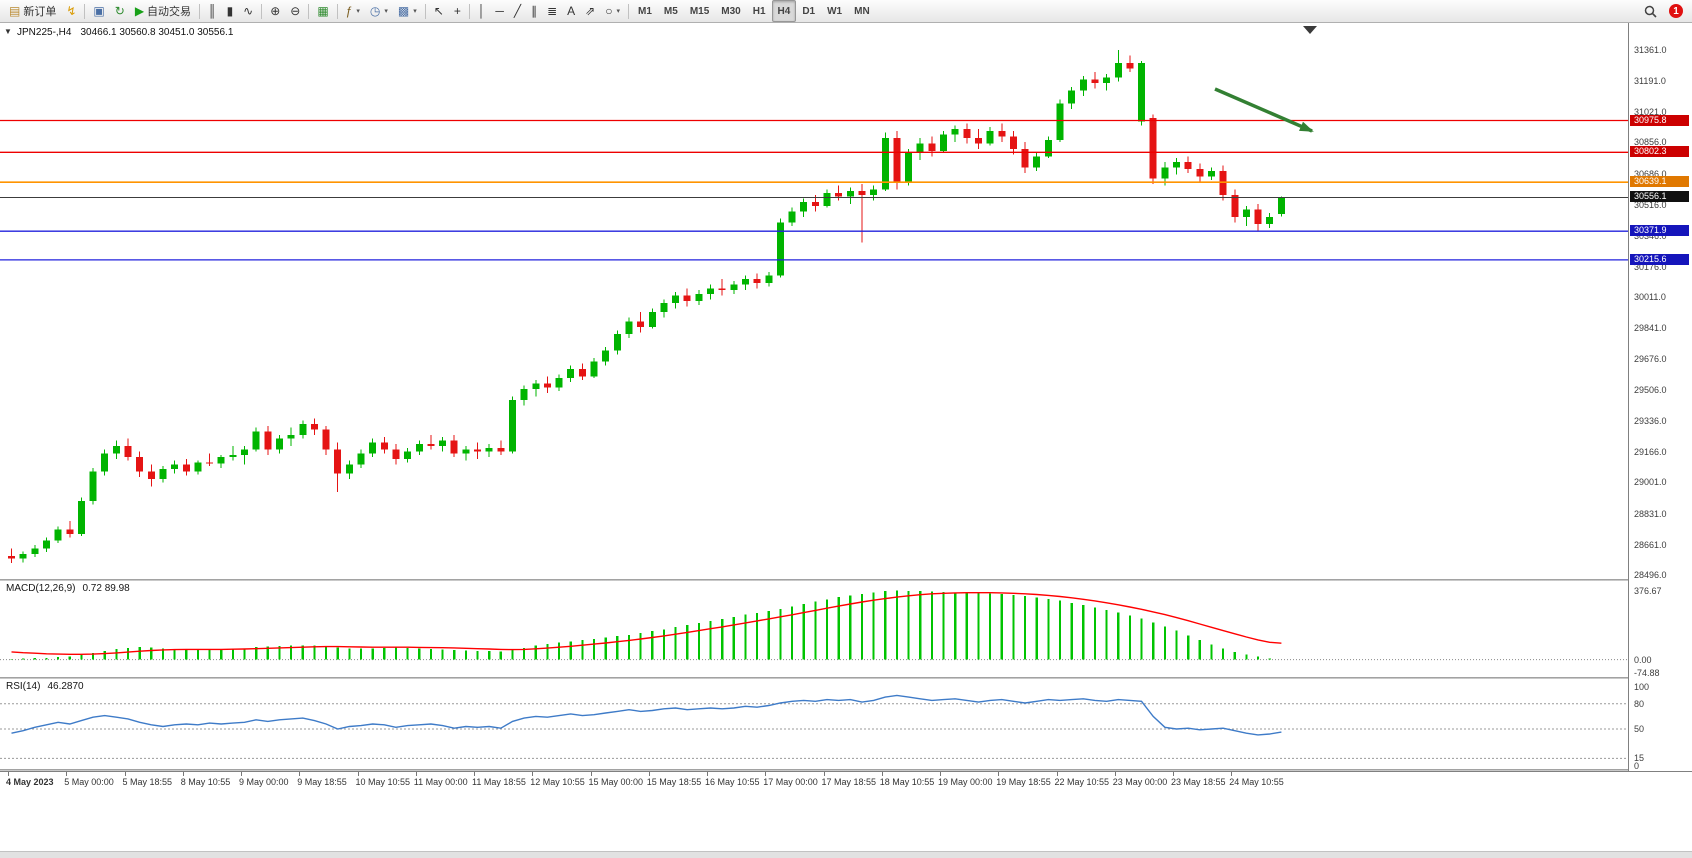  What do you see at coordinates (534, 11) in the screenshot?
I see `channel-button: ∥` at bounding box center [534, 11].